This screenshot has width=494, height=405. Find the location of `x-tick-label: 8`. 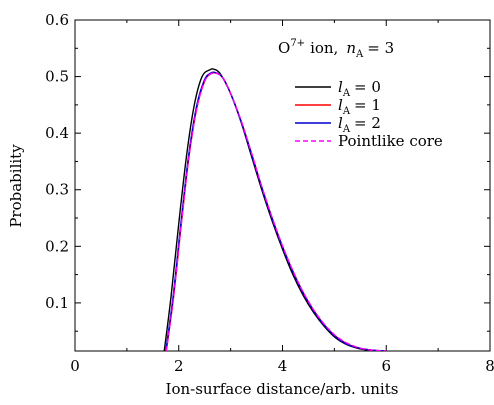

x-tick-label: 8 is located at coordinates (489, 366).